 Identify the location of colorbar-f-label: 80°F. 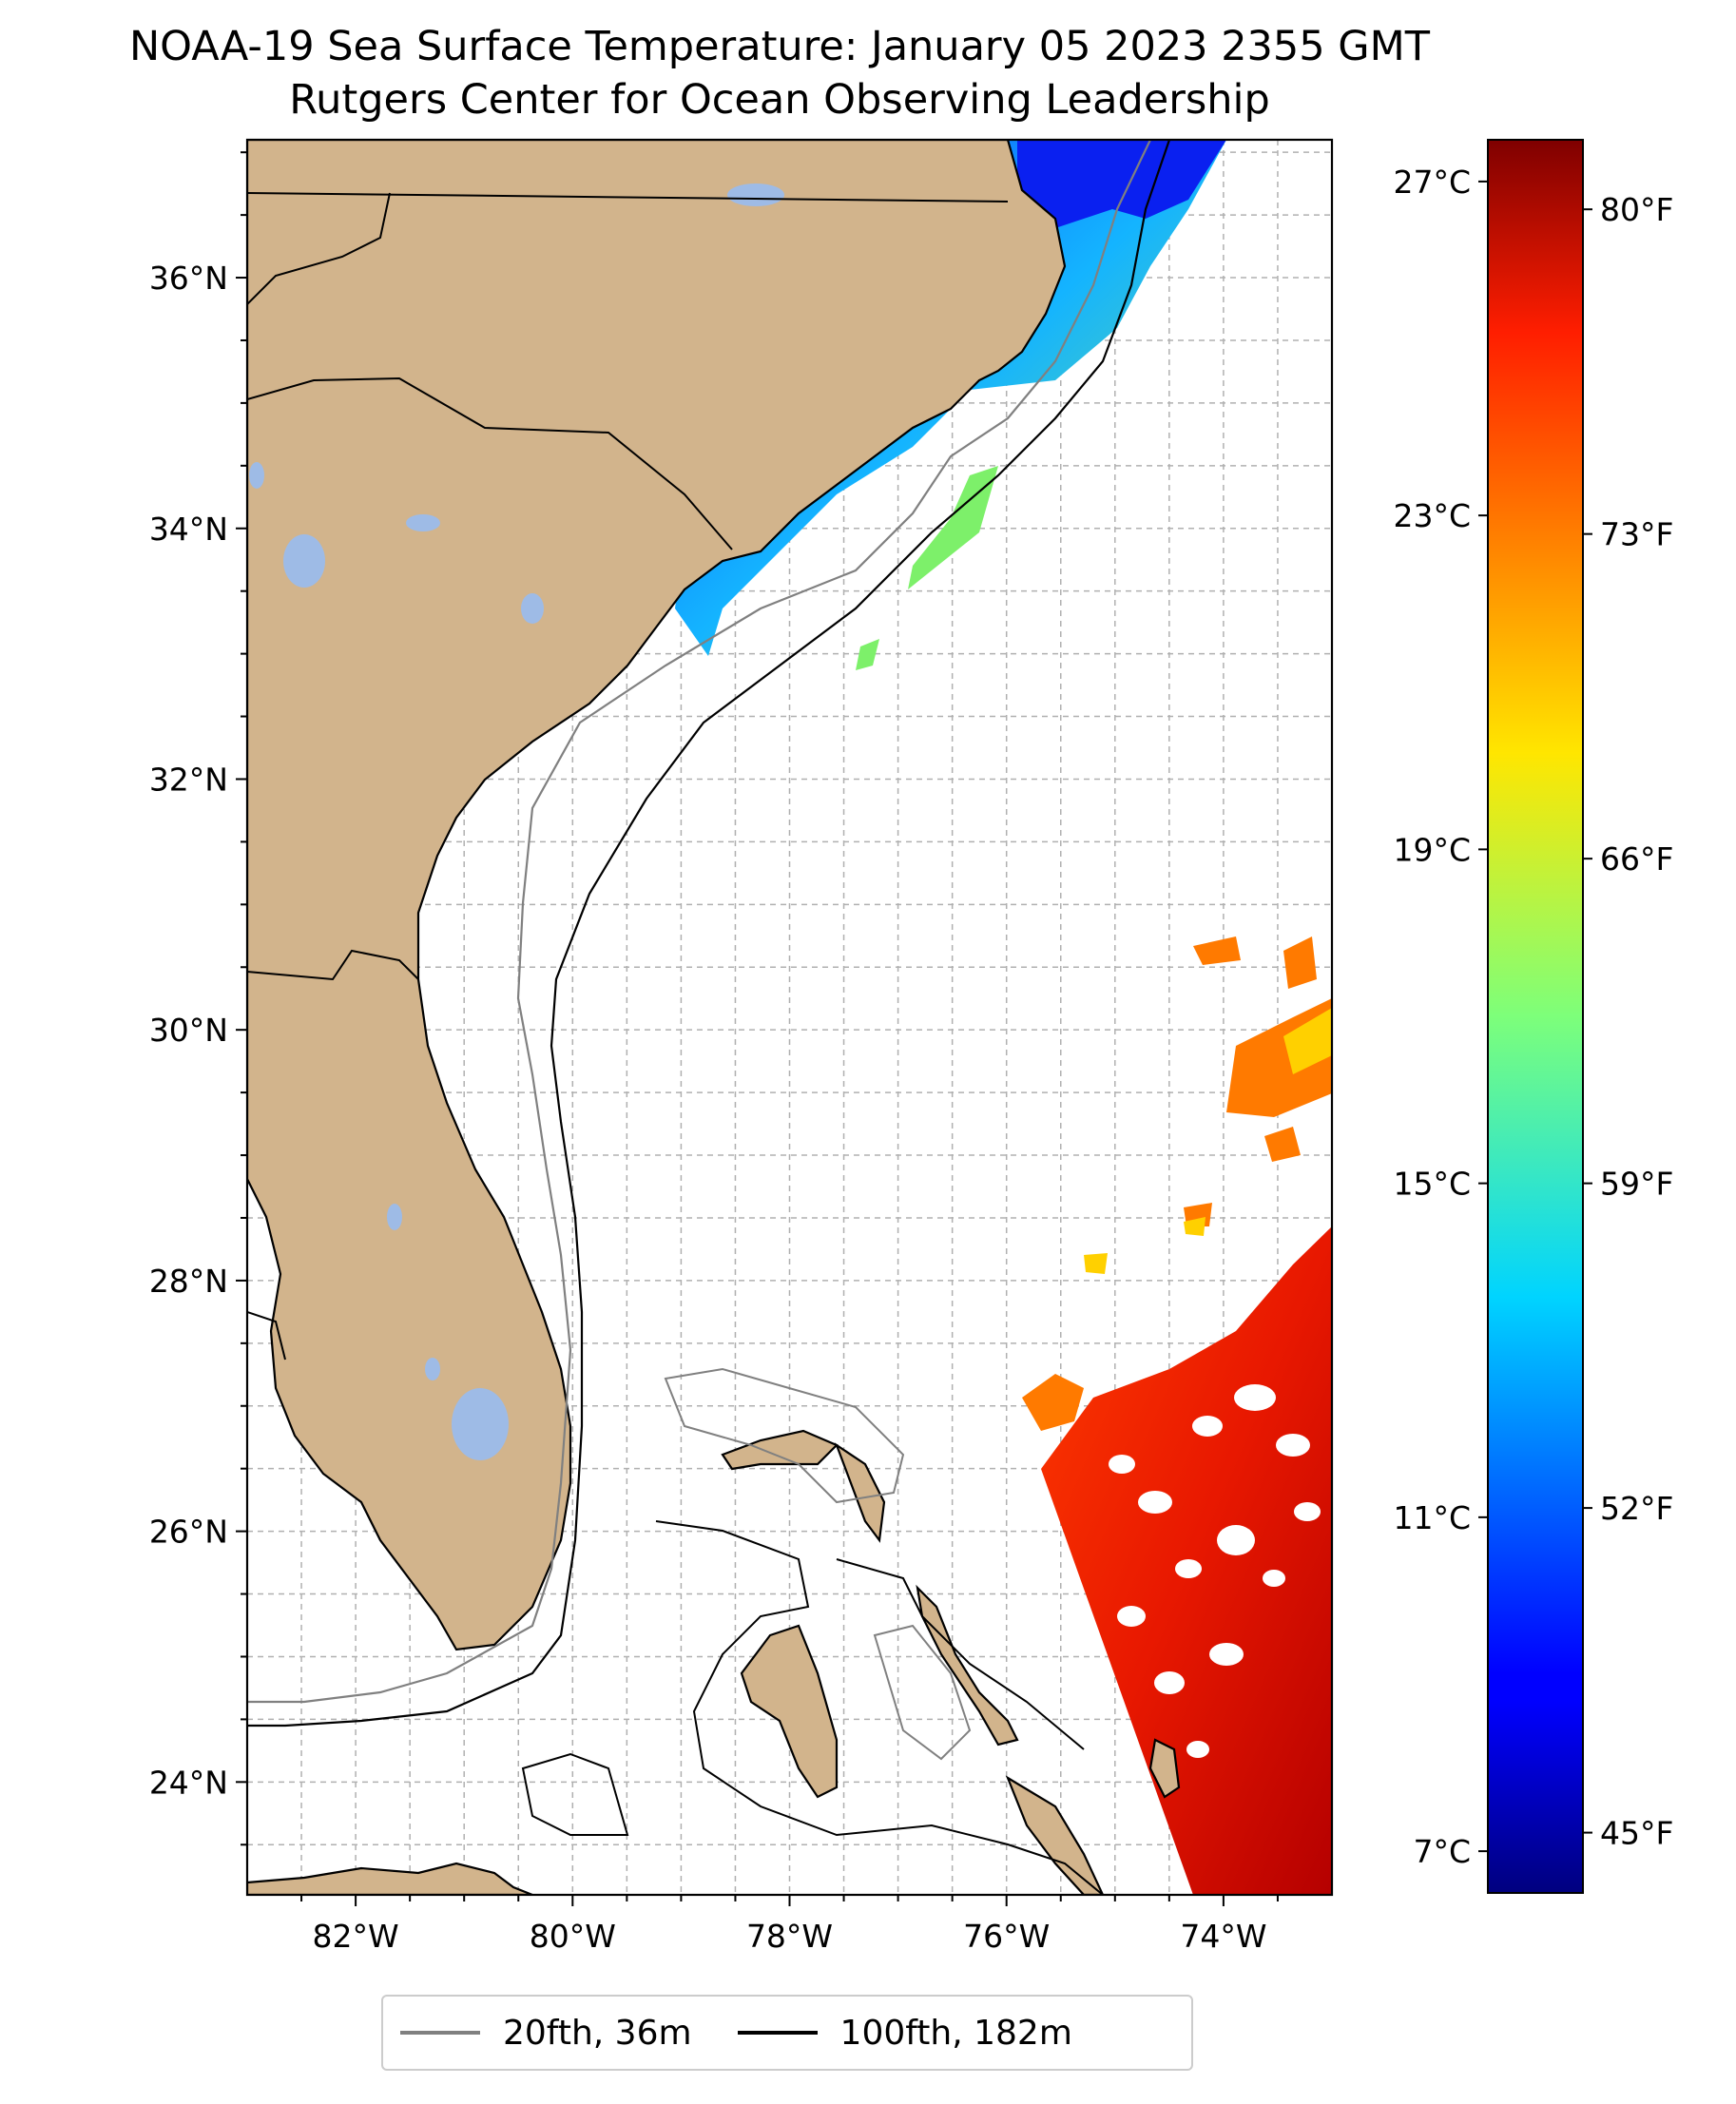
(1637, 209).